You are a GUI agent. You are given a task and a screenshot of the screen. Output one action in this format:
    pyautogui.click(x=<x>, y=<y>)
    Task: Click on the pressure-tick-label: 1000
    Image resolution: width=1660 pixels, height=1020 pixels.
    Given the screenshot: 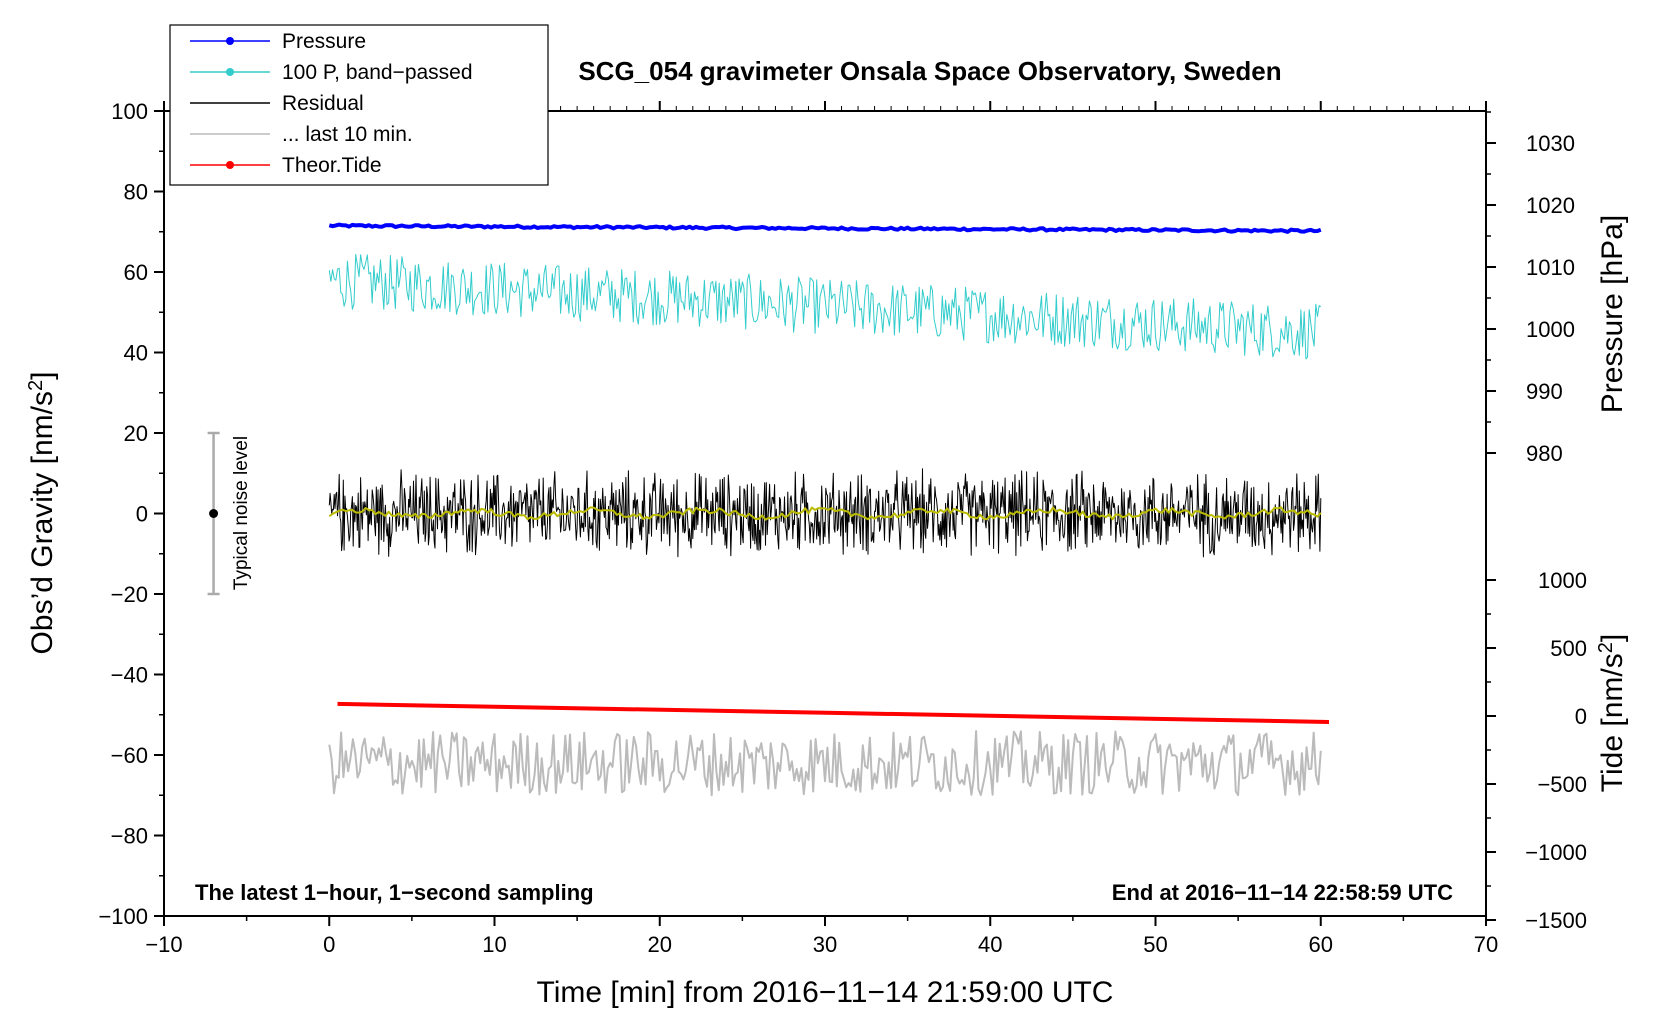 What is the action you would take?
    pyautogui.click(x=1550, y=329)
    